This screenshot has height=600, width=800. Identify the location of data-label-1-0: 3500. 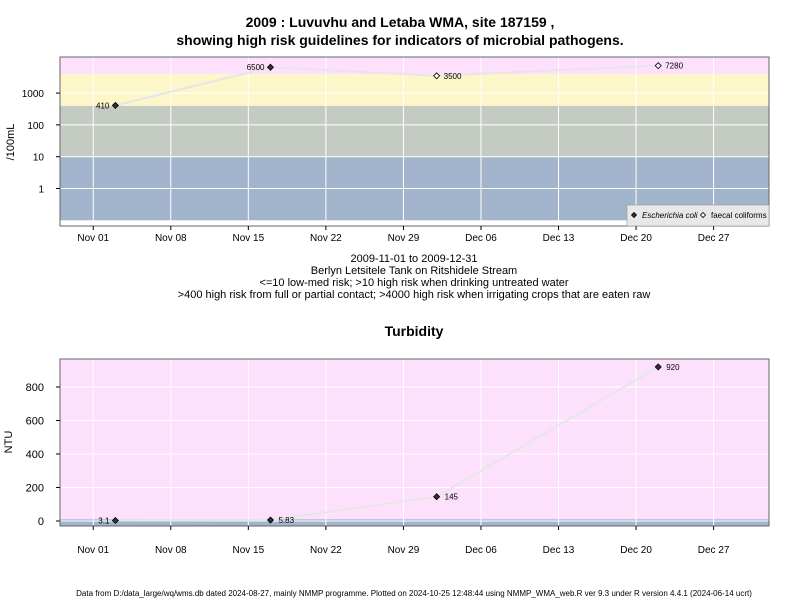
(453, 76).